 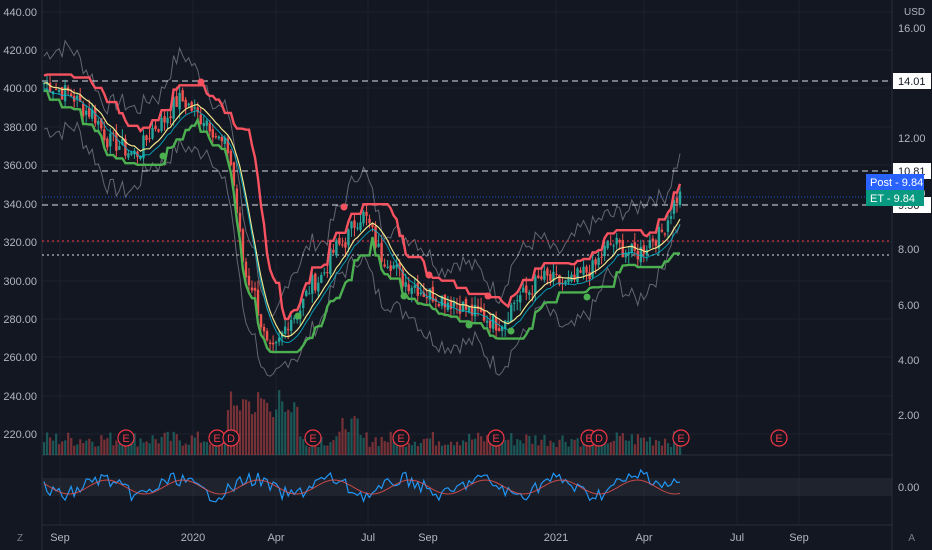 What do you see at coordinates (912, 139) in the screenshot?
I see `right-axis-tick: 12.00` at bounding box center [912, 139].